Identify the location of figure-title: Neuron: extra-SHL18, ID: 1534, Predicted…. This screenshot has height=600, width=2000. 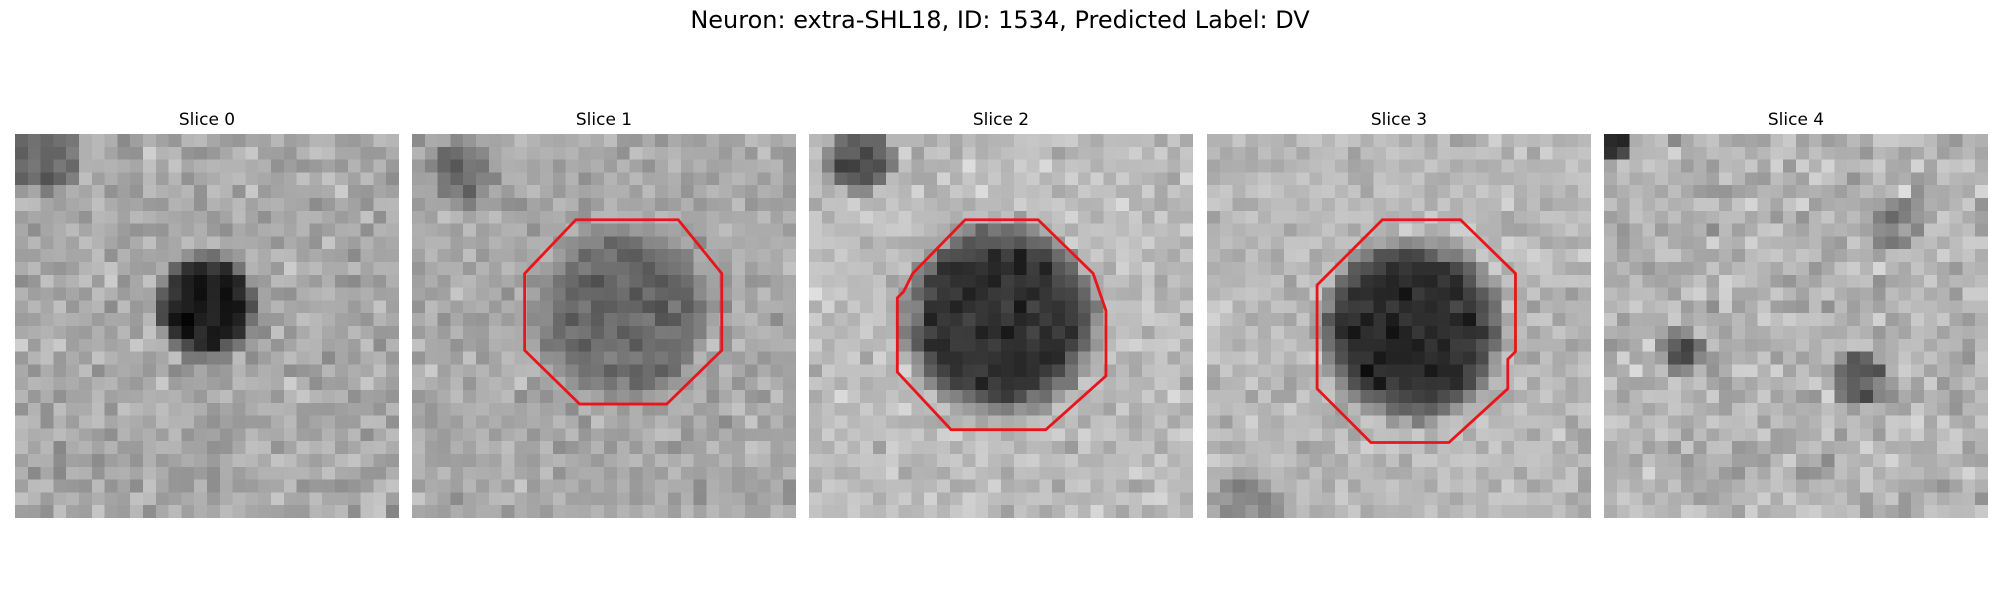
(1000, 20).